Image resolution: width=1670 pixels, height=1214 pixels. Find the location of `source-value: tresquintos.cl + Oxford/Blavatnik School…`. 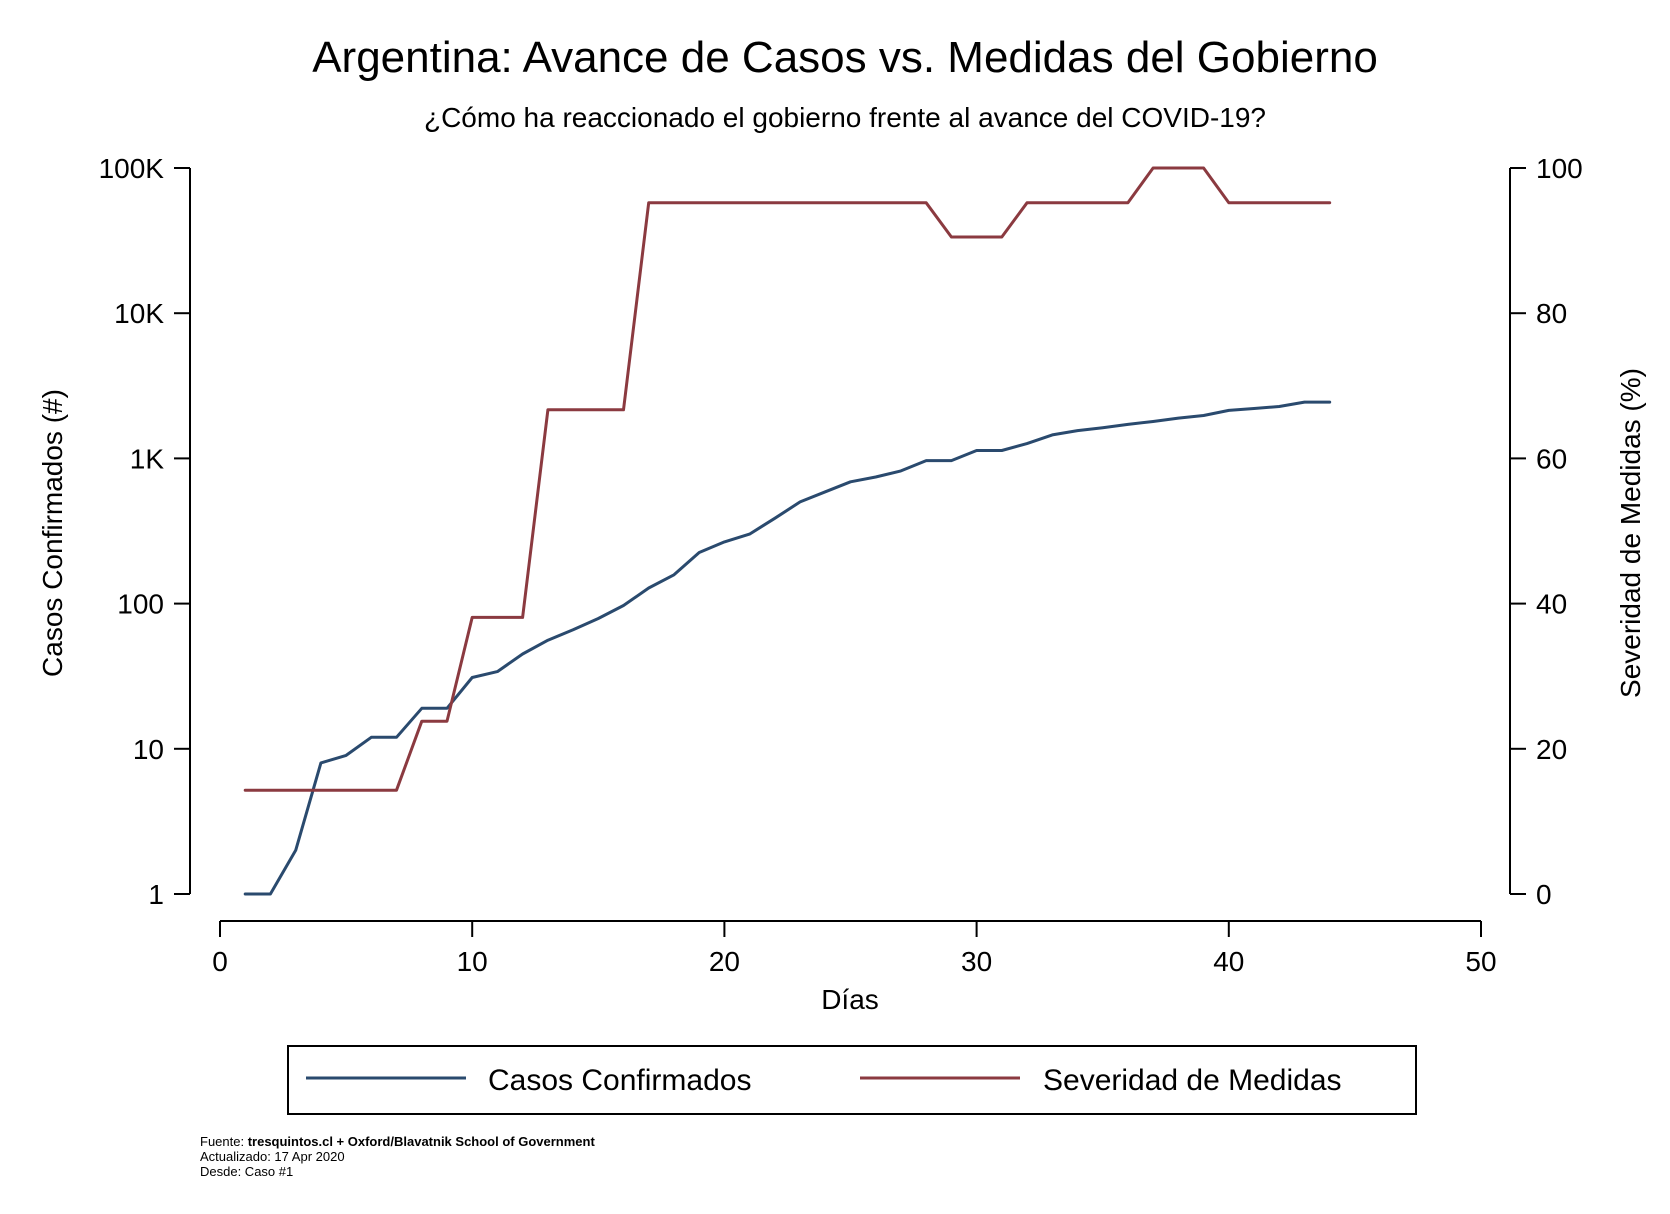

source-value: tresquintos.cl + Oxford/Blavatnik School… is located at coordinates (421, 1141).